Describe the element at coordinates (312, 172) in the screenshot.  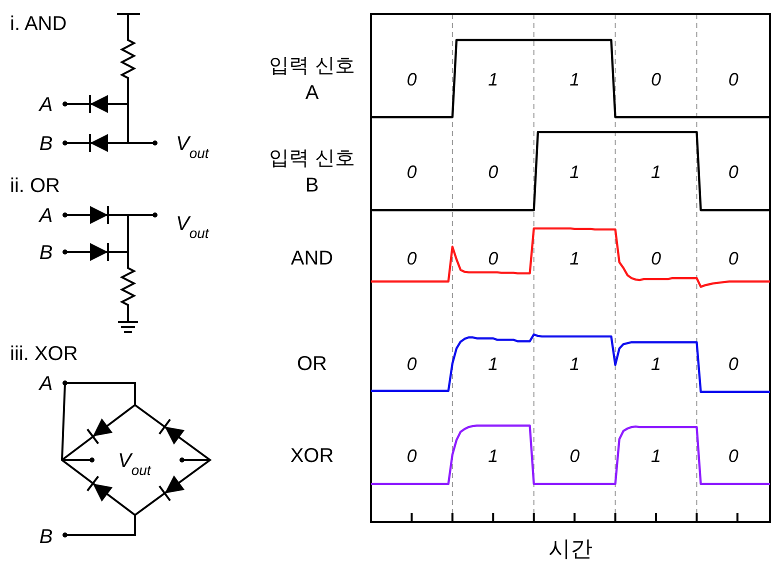
I see `series-label: 입력 신호 B` at that location.